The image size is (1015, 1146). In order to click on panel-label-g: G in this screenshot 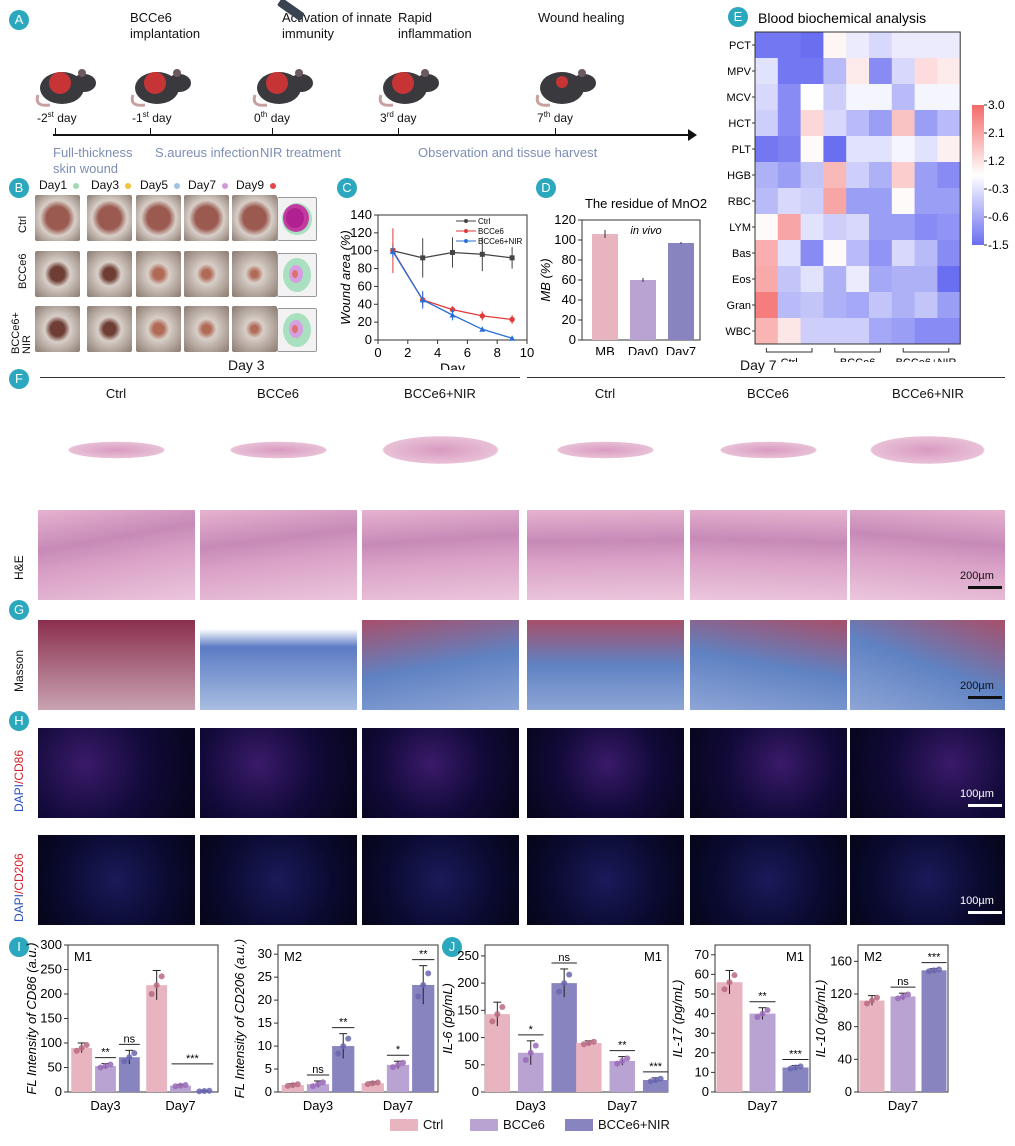, I will do `click(19, 610)`.